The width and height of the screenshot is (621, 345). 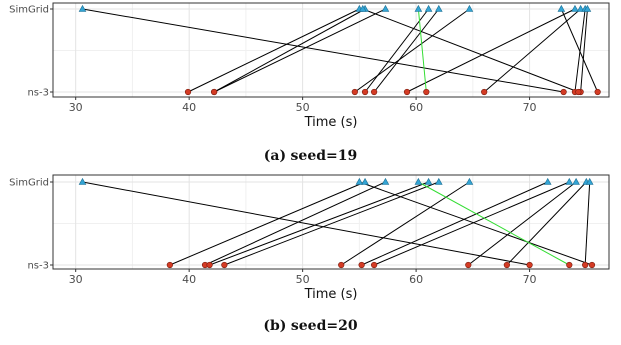 I want to click on caption-a-text: seed=19, so click(x=324, y=156).